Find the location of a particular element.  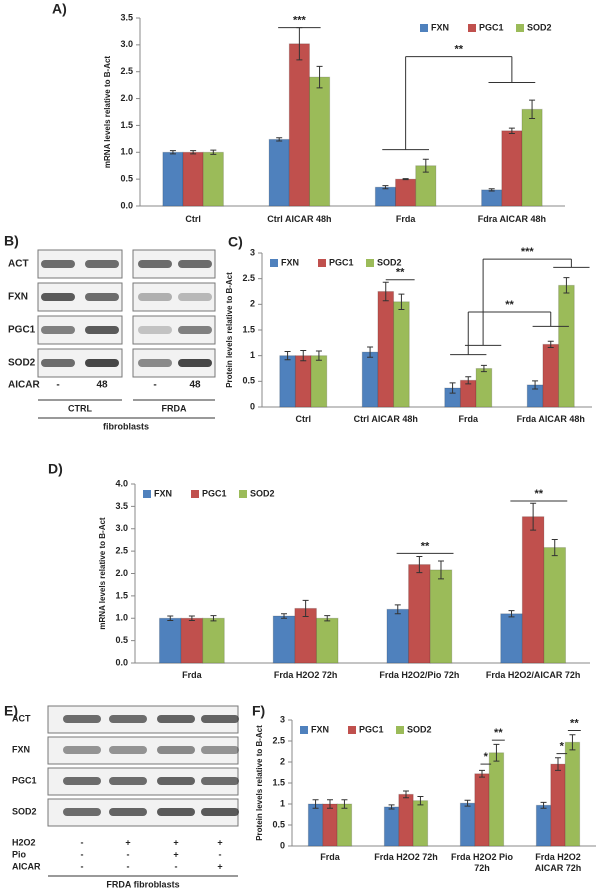

treatment-label: Pio is located at coordinates (19, 854).